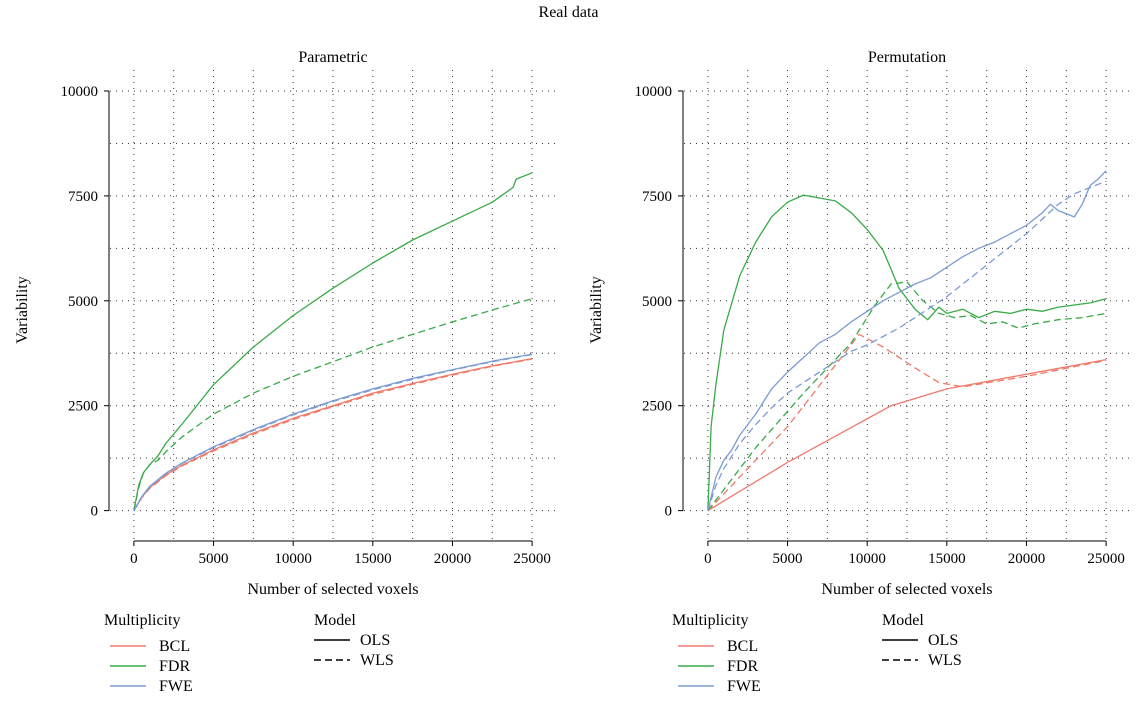 The width and height of the screenshot is (1137, 716). I want to click on series-line-fwe-ols, so click(333, 432).